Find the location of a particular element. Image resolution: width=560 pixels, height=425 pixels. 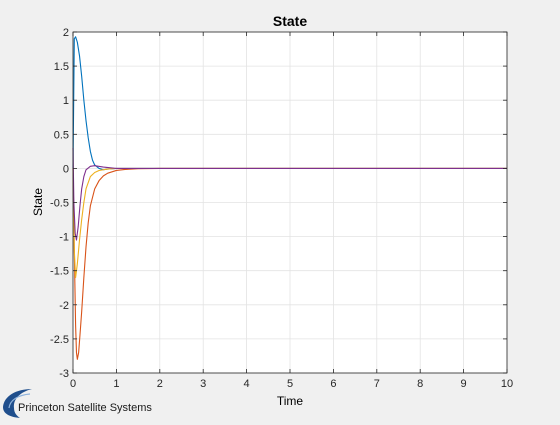

x-tick-label: 0 is located at coordinates (73, 384).